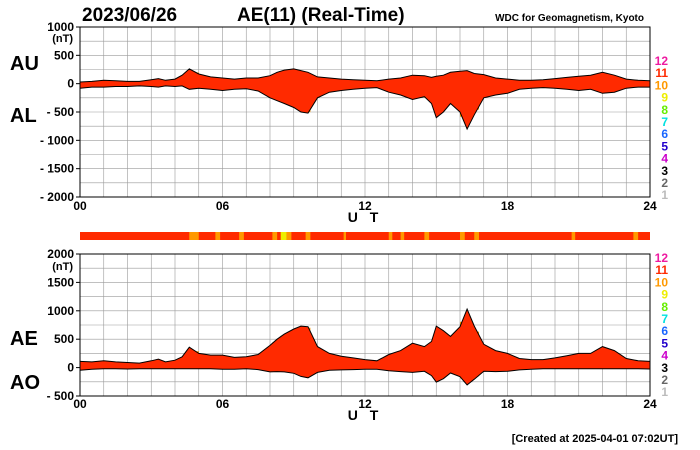 The width and height of the screenshot is (700, 450). I want to click on au-al-y-ticks: 1000 500 0 - 500 - 1000 - 1500 - 2000, so click(60, 112).